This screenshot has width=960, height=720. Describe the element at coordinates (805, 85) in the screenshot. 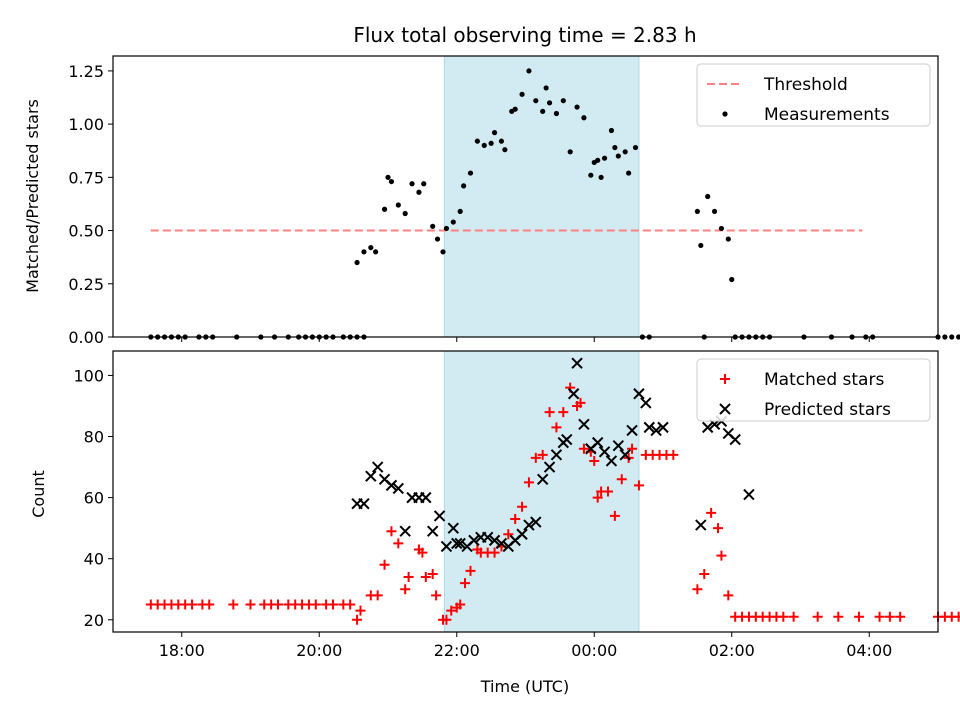

I see `legend-label: Threshold` at that location.